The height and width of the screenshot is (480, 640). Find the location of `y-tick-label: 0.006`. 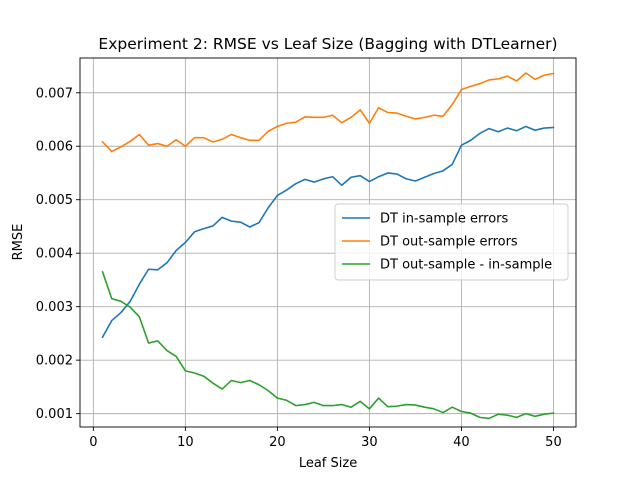

y-tick-label: 0.006 is located at coordinates (54, 147).